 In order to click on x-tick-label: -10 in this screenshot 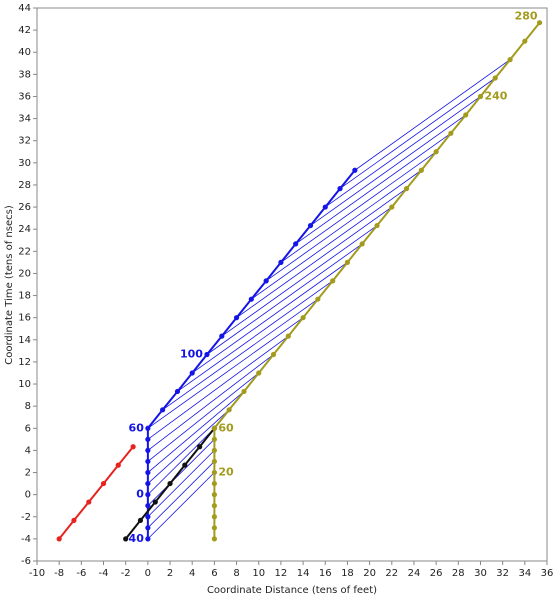, I will do `click(37, 573)`.